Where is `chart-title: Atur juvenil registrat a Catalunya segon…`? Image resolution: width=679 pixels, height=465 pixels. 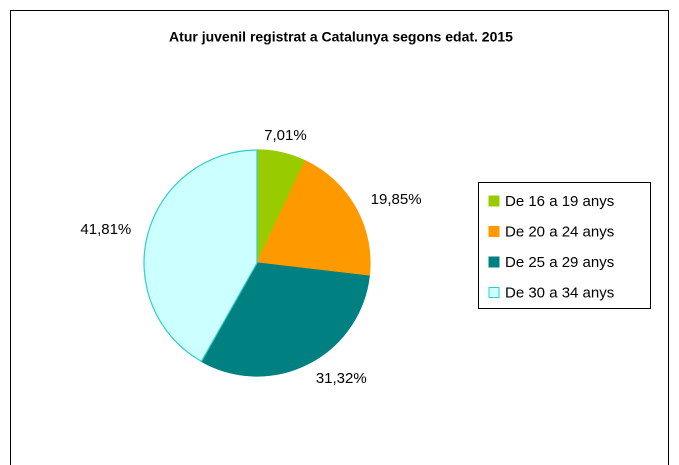
chart-title: Atur juvenil registrat a Catalunya segon… is located at coordinates (341, 37).